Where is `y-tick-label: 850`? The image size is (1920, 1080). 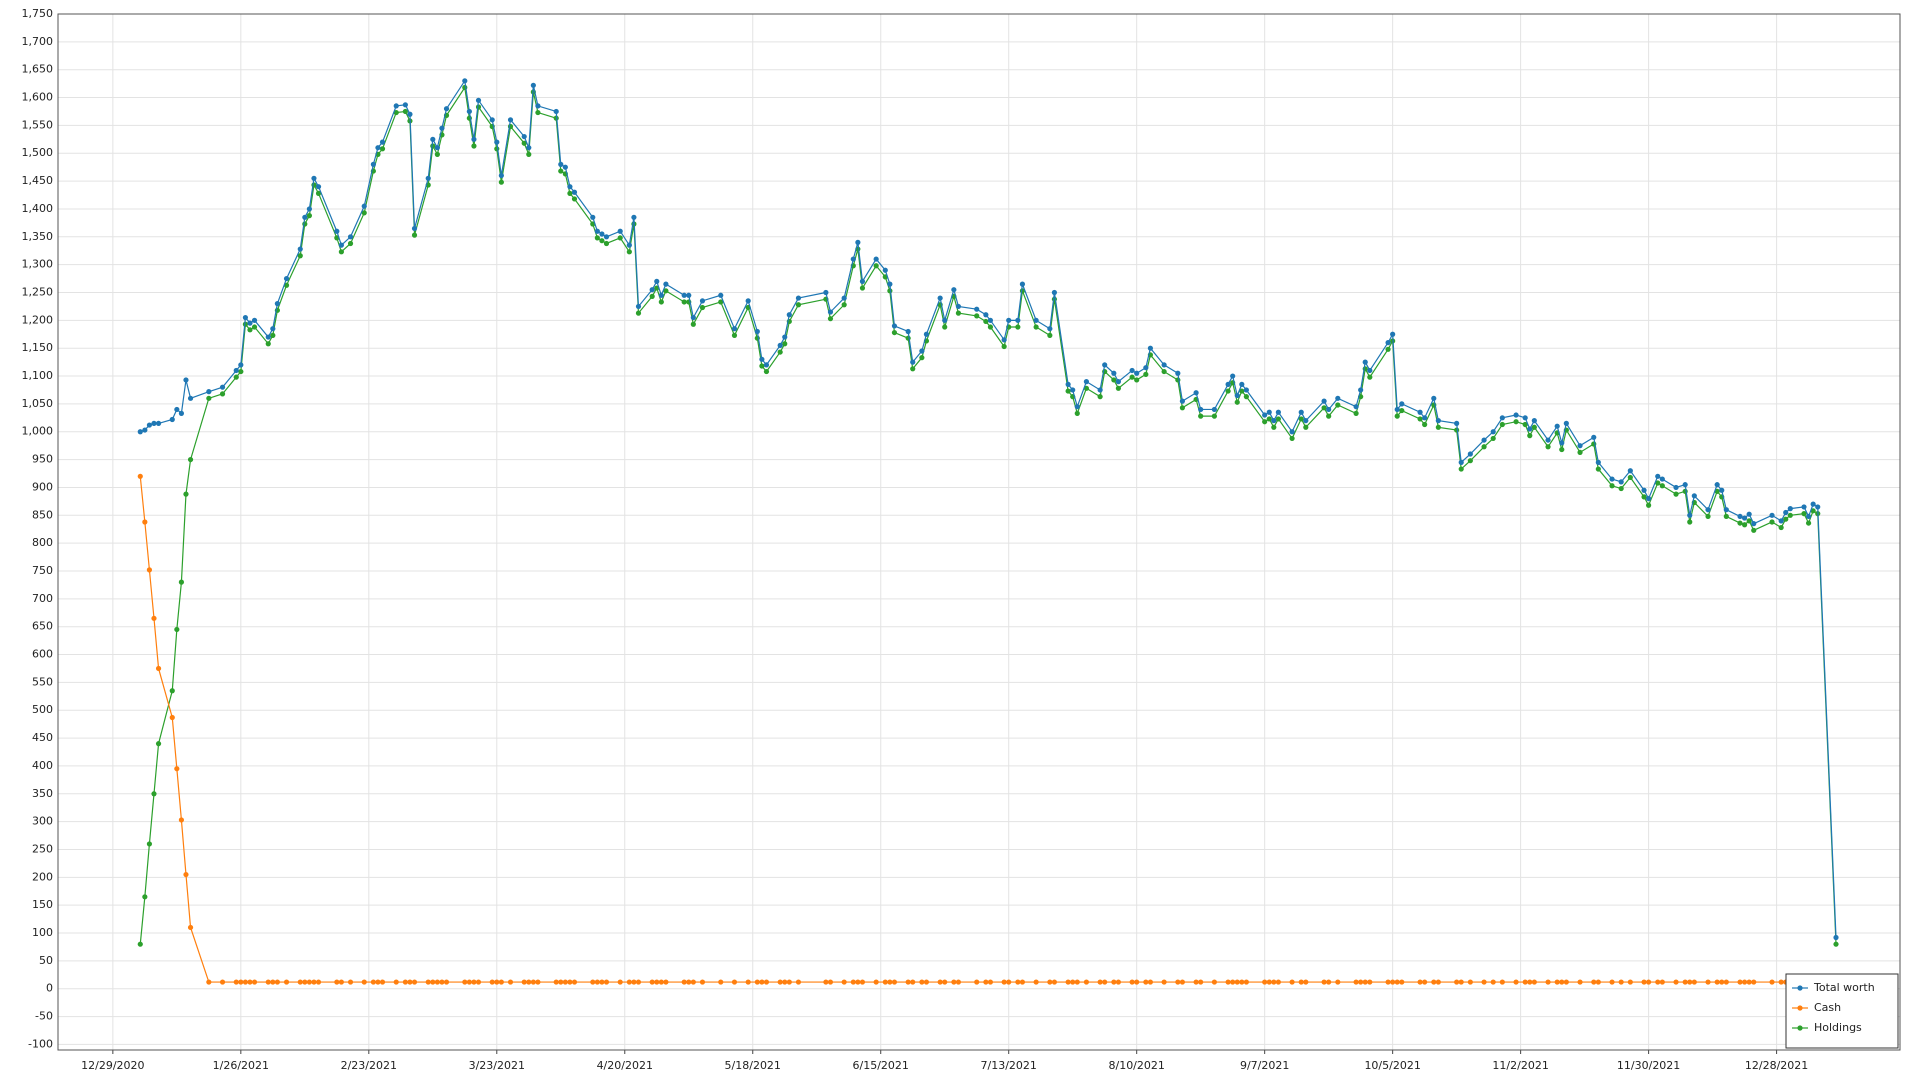 y-tick-label: 850 is located at coordinates (42, 514).